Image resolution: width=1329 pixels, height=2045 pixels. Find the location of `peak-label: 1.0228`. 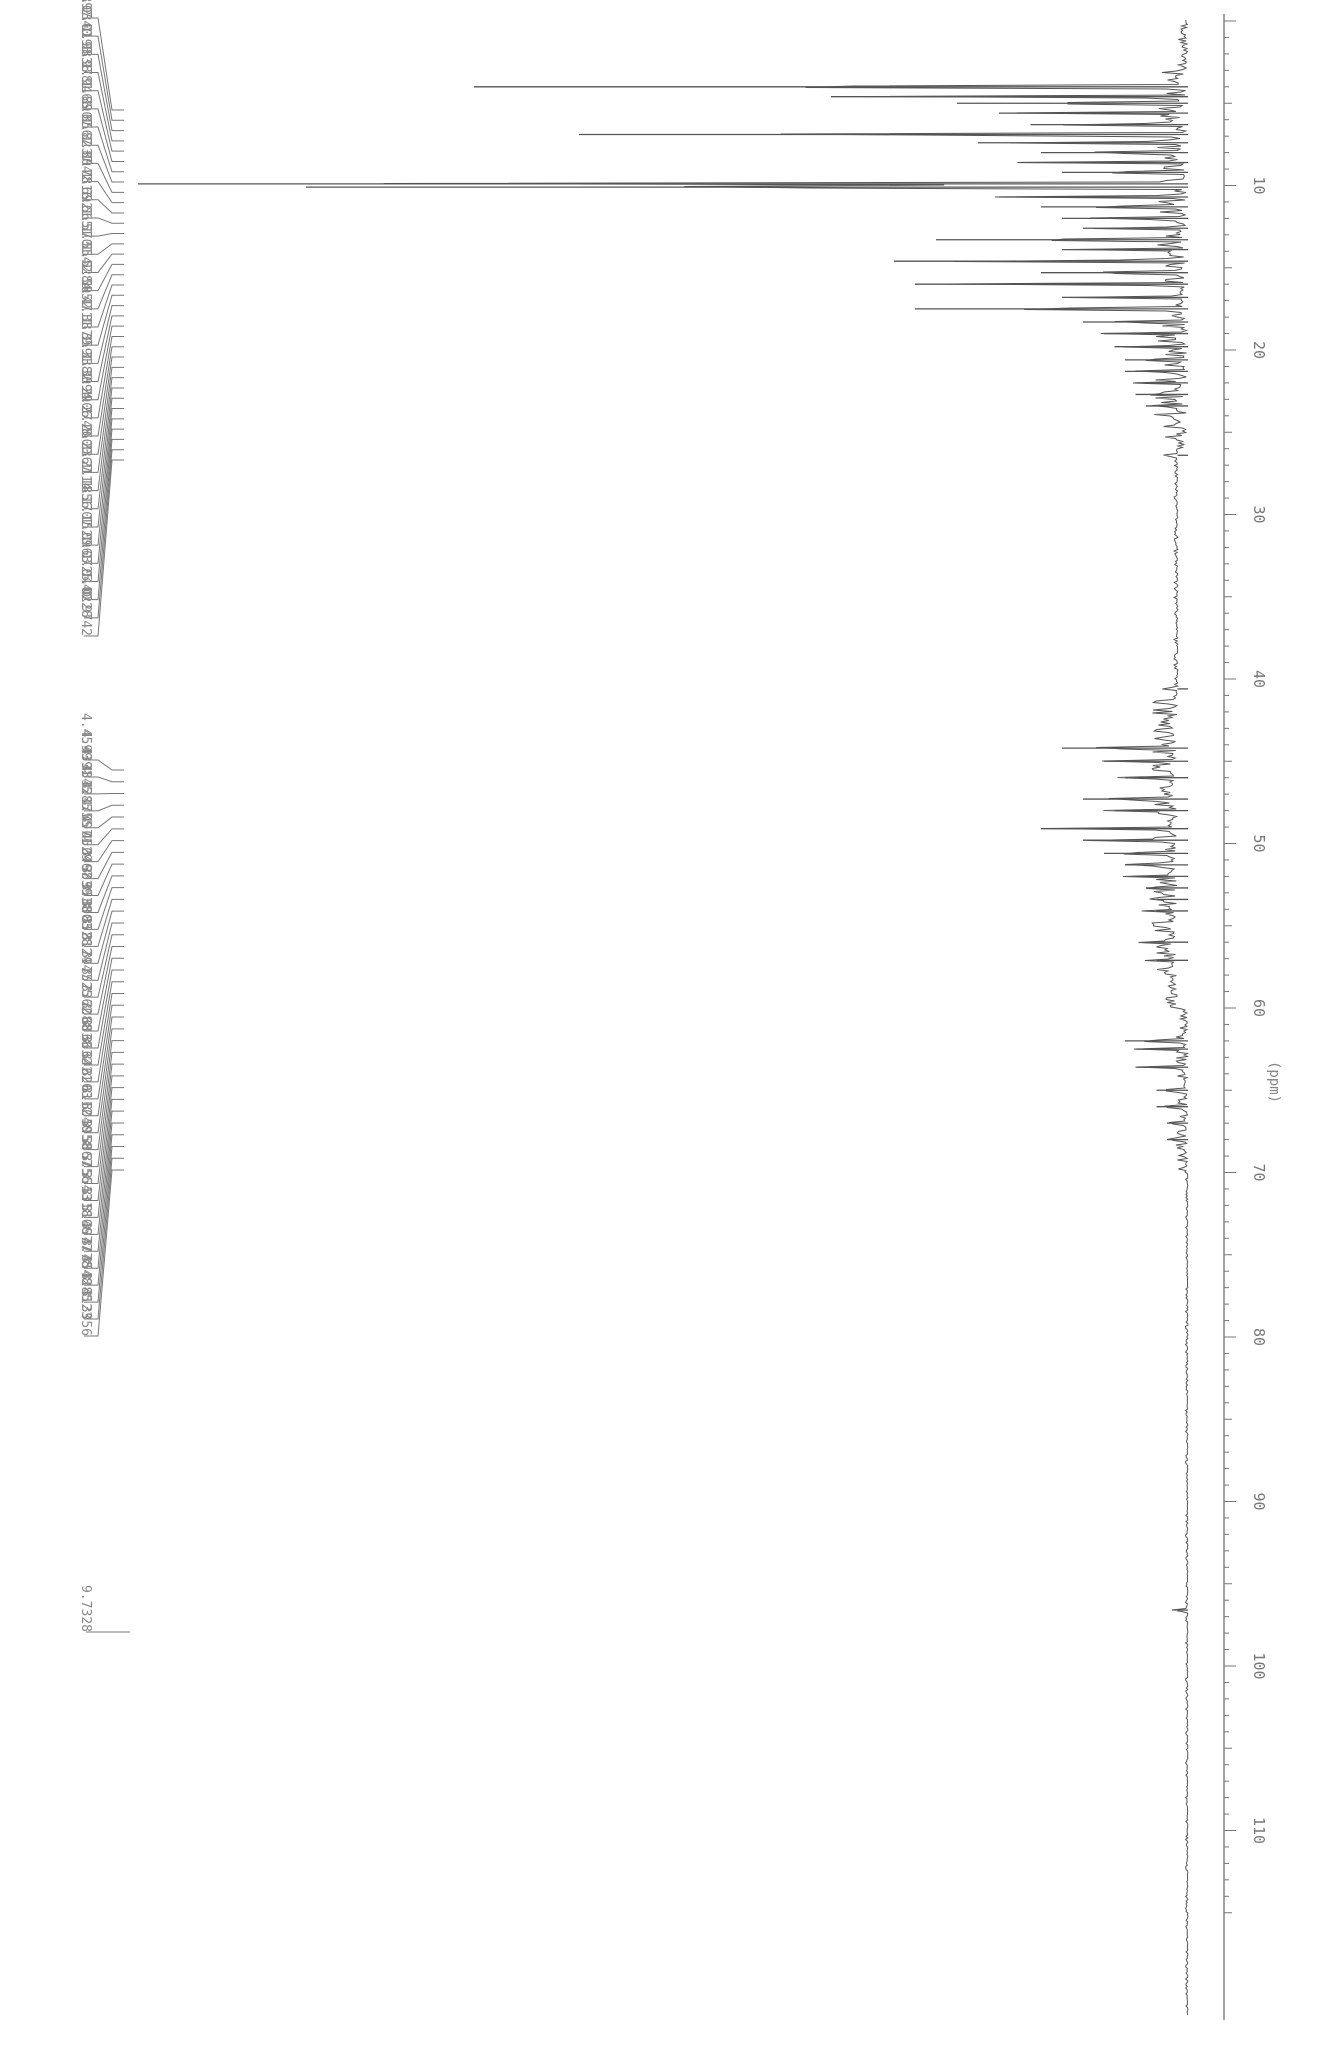

peak-label: 1.0228 is located at coordinates (85, 594).